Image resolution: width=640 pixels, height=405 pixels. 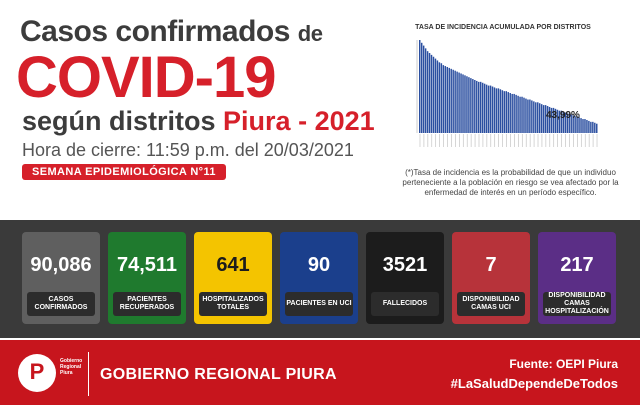 I want to click on logo-text: Gobierno Regional Piura, so click(x=71, y=367).